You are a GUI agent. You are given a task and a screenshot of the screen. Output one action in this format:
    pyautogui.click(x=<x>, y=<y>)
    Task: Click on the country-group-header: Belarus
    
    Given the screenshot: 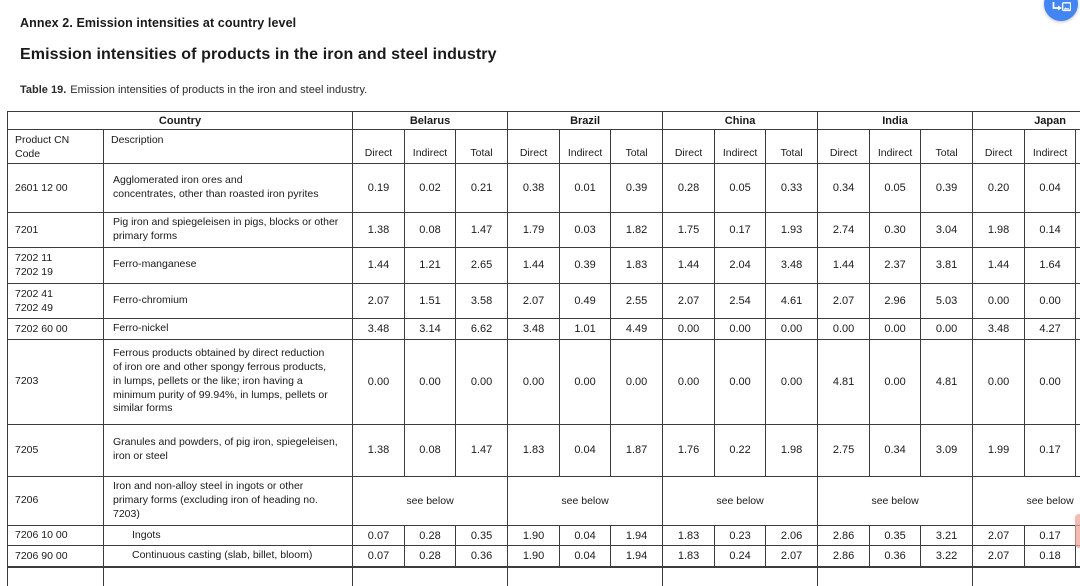 What is the action you would take?
    pyautogui.click(x=430, y=120)
    